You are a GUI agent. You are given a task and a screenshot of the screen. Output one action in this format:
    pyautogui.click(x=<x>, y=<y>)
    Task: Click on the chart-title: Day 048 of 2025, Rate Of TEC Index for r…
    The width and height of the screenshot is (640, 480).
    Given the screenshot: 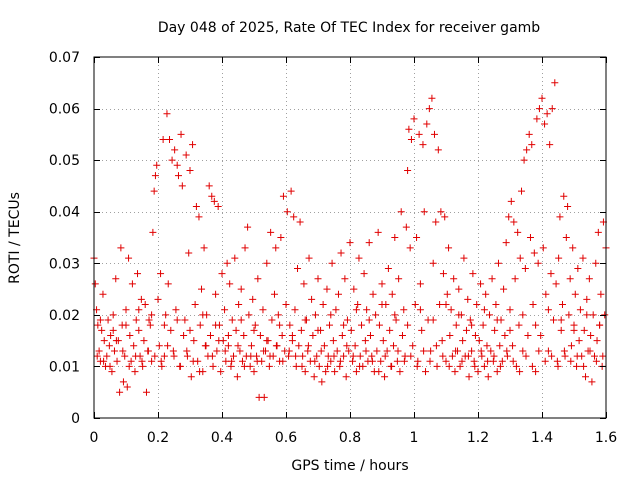 What is the action you would take?
    pyautogui.click(x=349, y=28)
    